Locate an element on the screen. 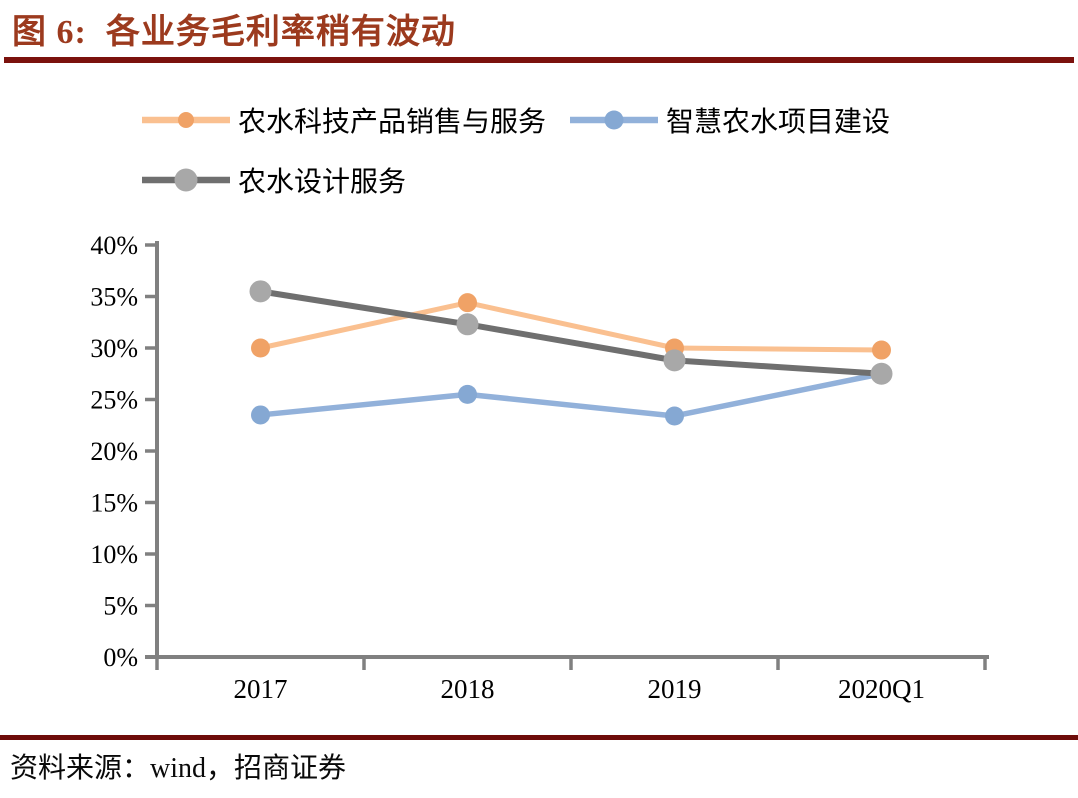 The height and width of the screenshot is (798, 1078). legend-label: 智慧农水项目建设 is located at coordinates (778, 122).